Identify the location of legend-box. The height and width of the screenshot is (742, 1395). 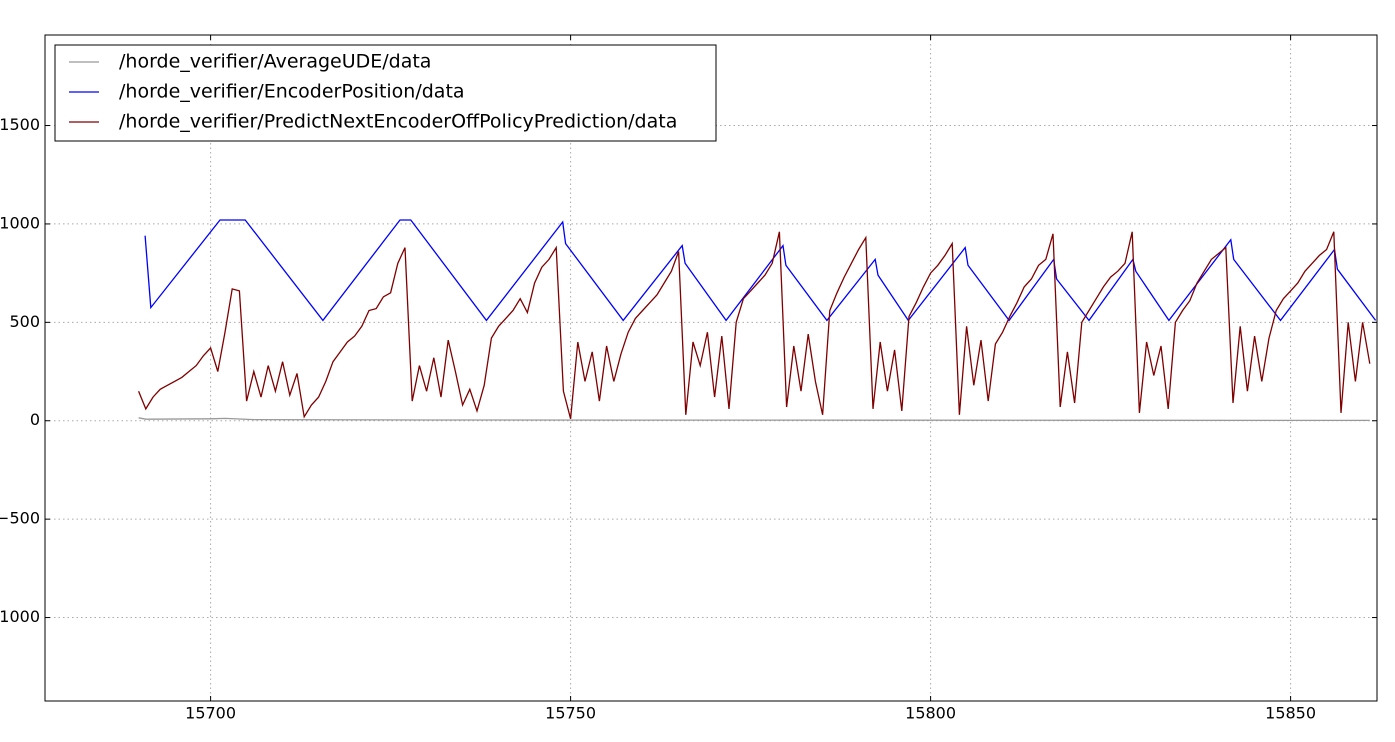
(385, 93).